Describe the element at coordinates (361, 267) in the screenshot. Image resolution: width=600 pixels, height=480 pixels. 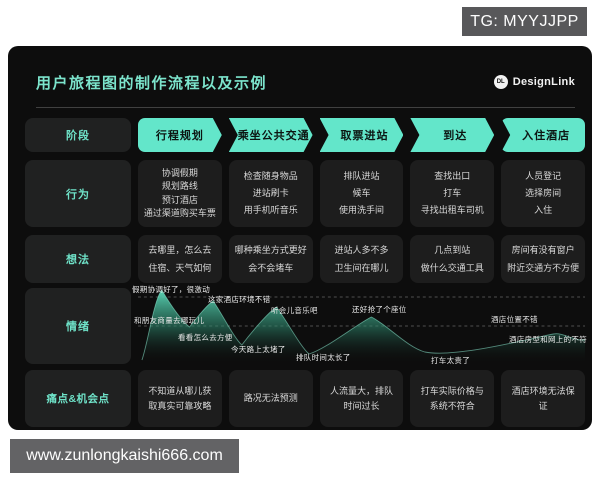
I see `thought-item: 卫生间在哪儿` at that location.